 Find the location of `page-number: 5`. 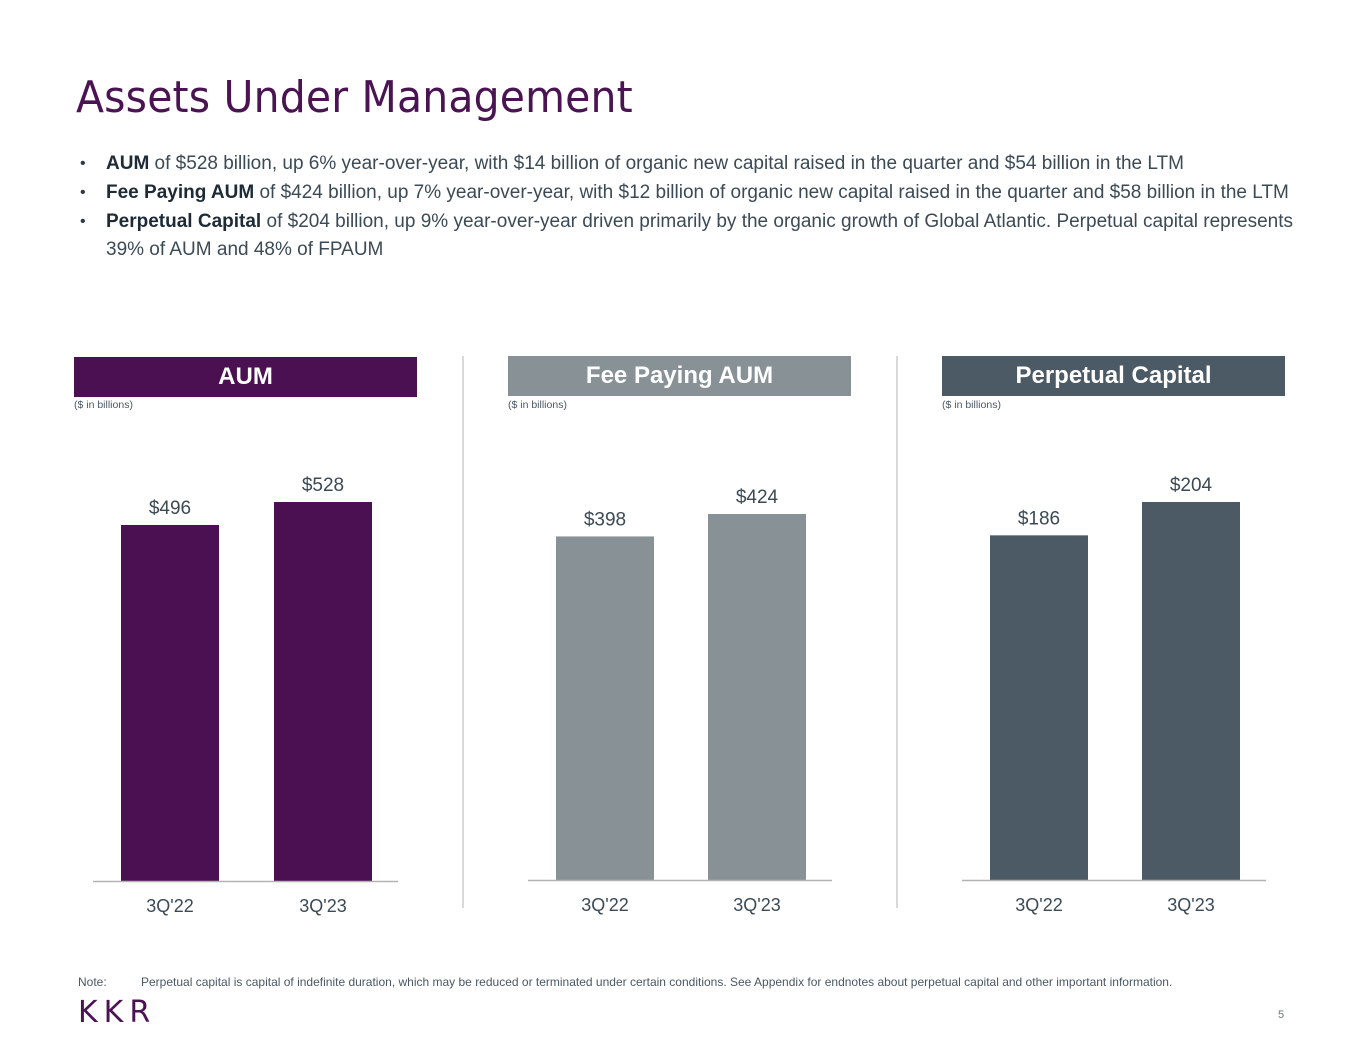

page-number: 5 is located at coordinates (1281, 1015).